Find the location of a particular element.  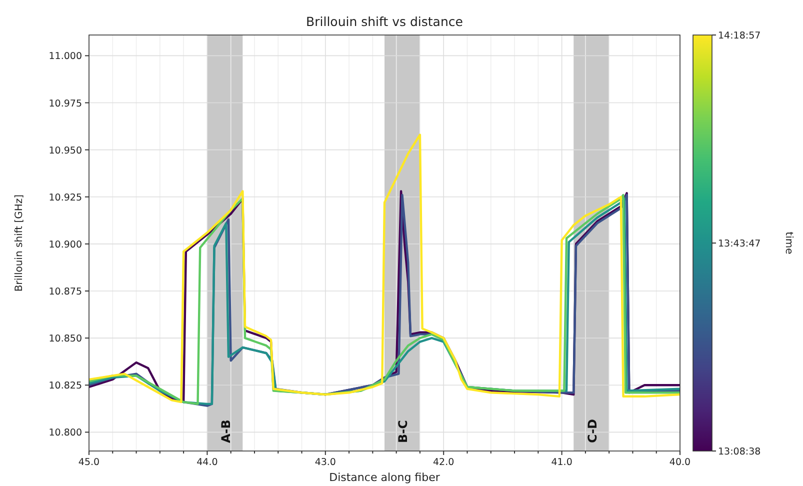

y-tick-label: 10.825 is located at coordinates (65, 386).